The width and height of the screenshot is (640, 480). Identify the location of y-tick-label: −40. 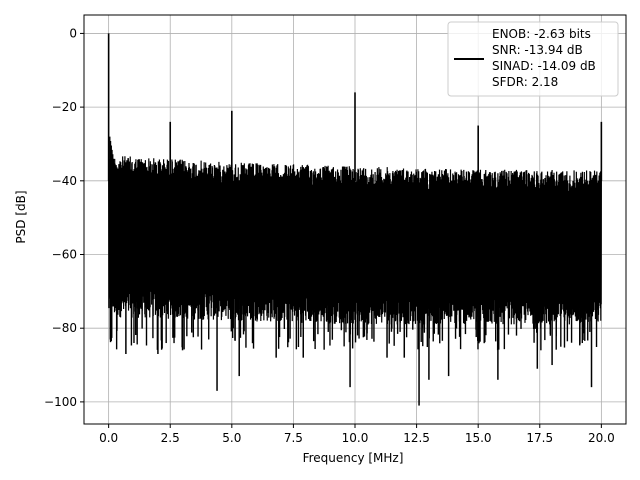
(64, 181).